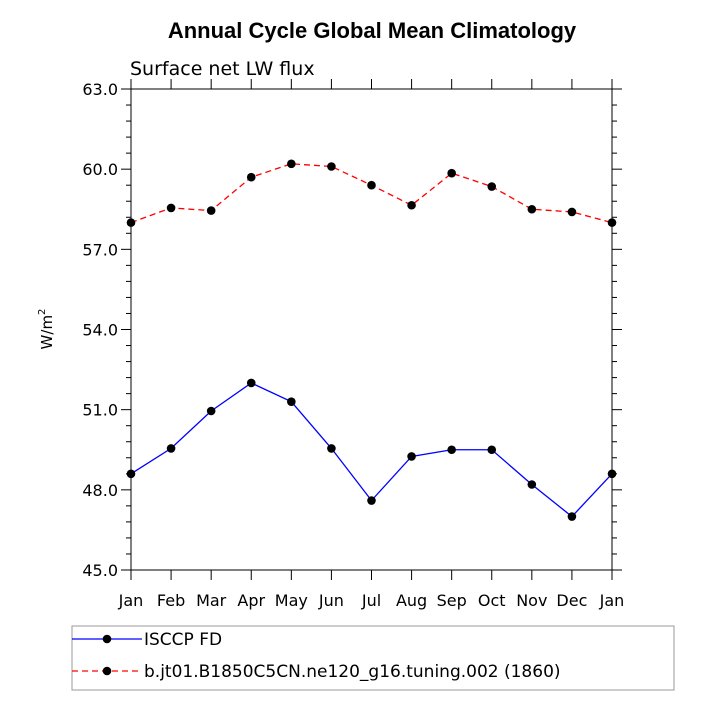  What do you see at coordinates (452, 600) in the screenshot?
I see `x-tick-label: Sep` at bounding box center [452, 600].